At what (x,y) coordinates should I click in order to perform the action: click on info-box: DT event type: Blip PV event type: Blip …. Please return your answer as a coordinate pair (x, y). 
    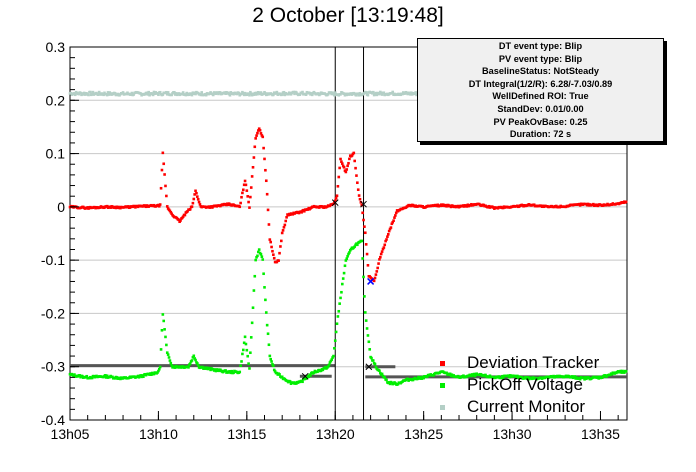
    Looking at the image, I should click on (540, 90).